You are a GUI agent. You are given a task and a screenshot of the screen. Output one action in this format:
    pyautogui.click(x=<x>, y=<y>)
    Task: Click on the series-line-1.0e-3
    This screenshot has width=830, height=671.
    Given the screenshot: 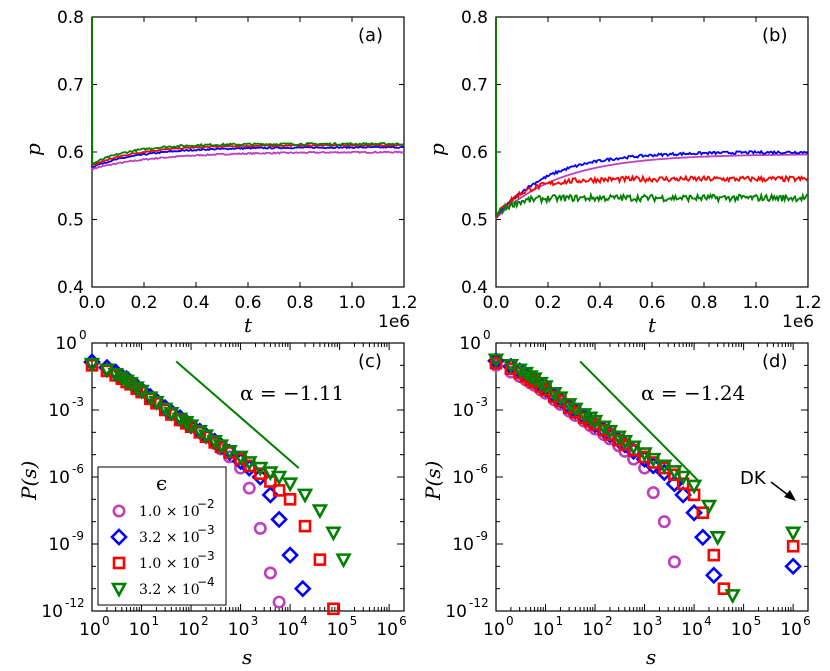 What is the action you would take?
    pyautogui.click(x=248, y=92)
    